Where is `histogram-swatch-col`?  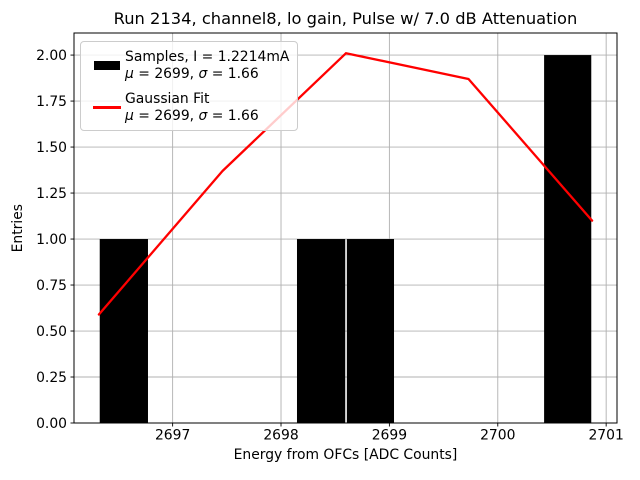 histogram-swatch-col is located at coordinates (106, 65).